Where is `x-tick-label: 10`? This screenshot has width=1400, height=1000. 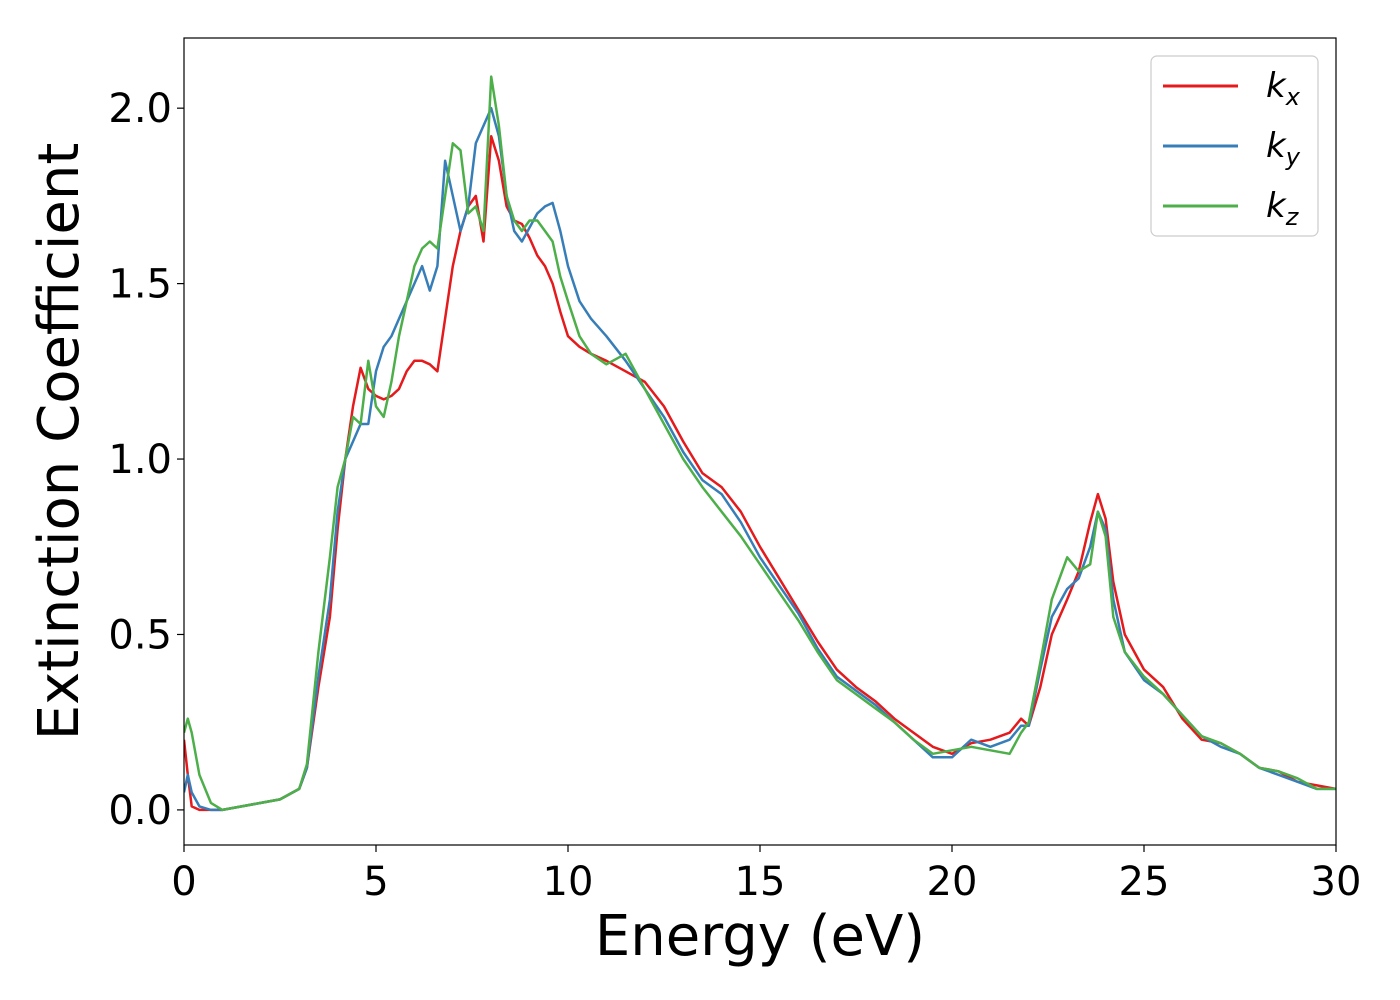 x-tick-label: 10 is located at coordinates (568, 882).